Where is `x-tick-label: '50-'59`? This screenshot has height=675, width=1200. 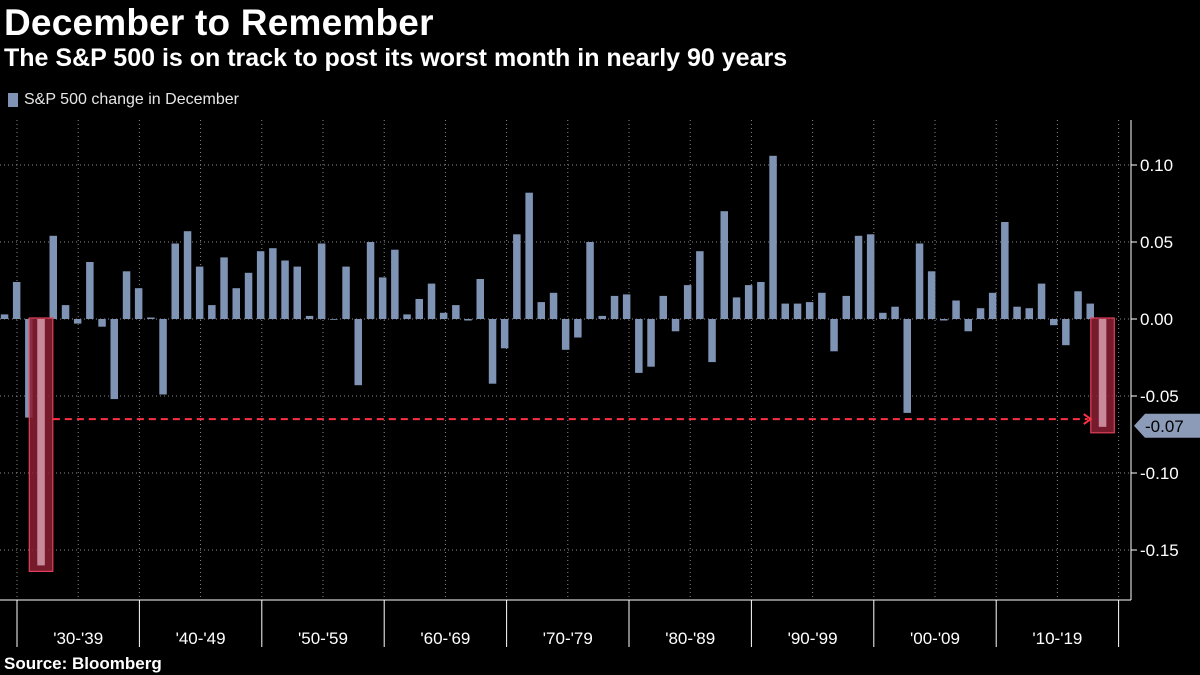
x-tick-label: '50-'59 is located at coordinates (323, 638).